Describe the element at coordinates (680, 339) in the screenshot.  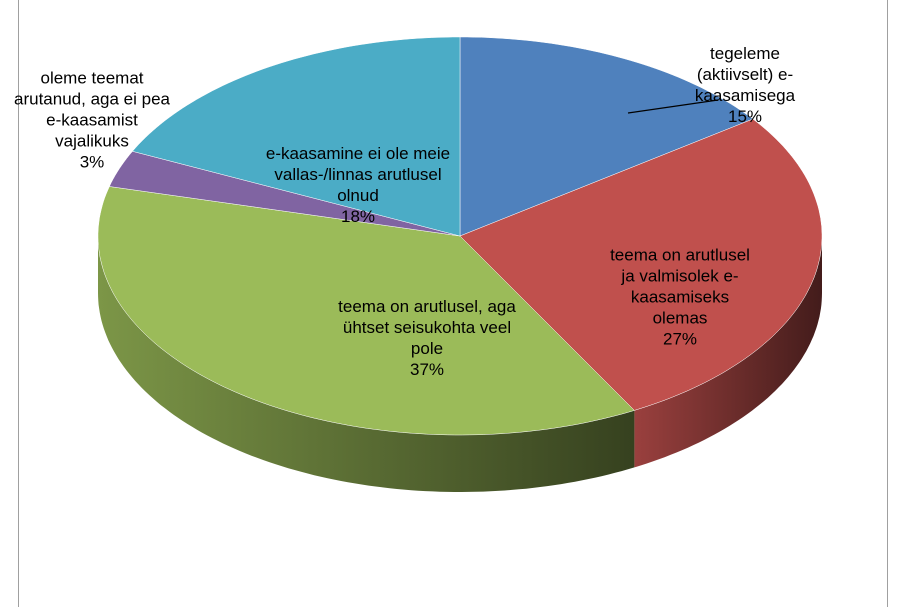
I see `value-label: 27%` at that location.